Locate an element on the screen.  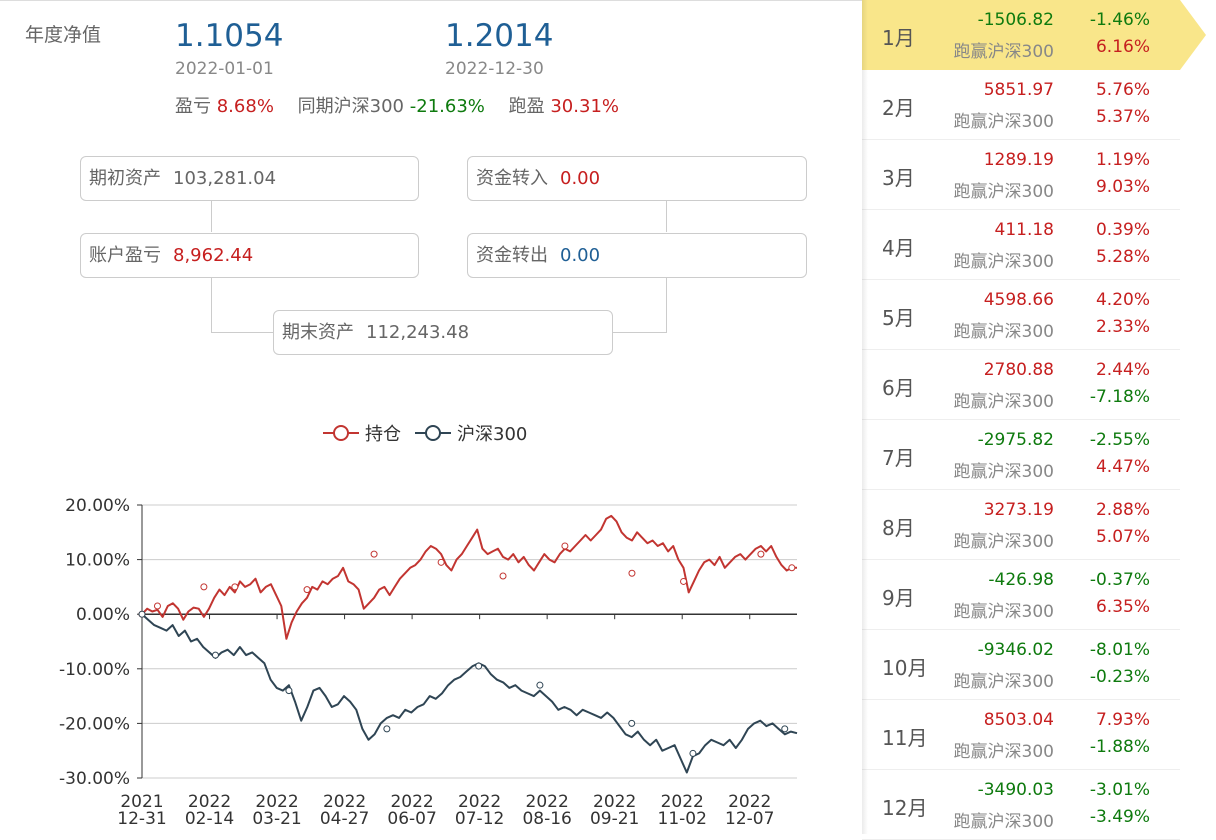
start-date: 2022-01-01 is located at coordinates (224, 69).